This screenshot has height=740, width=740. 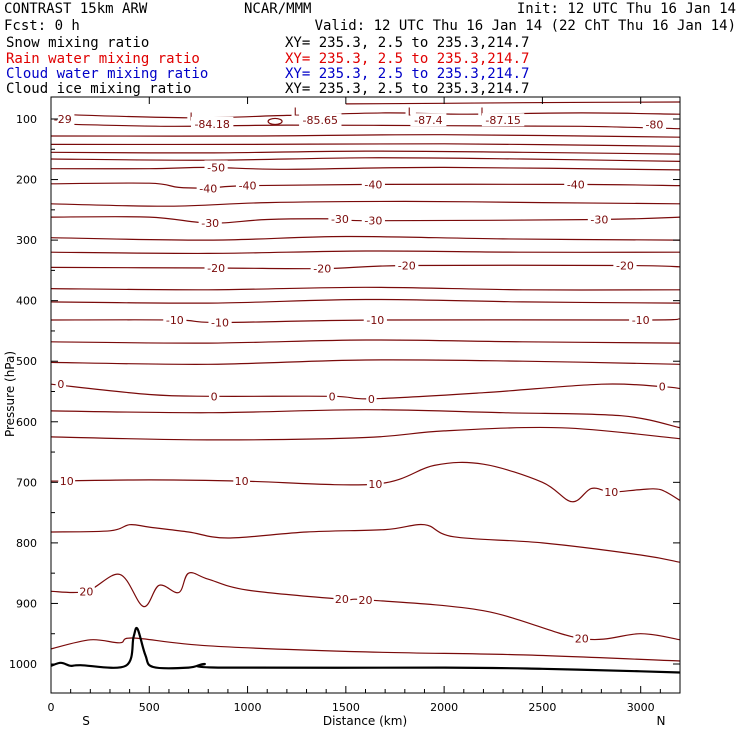 What do you see at coordinates (51, 707) in the screenshot?
I see `x-tick-label: 0` at bounding box center [51, 707].